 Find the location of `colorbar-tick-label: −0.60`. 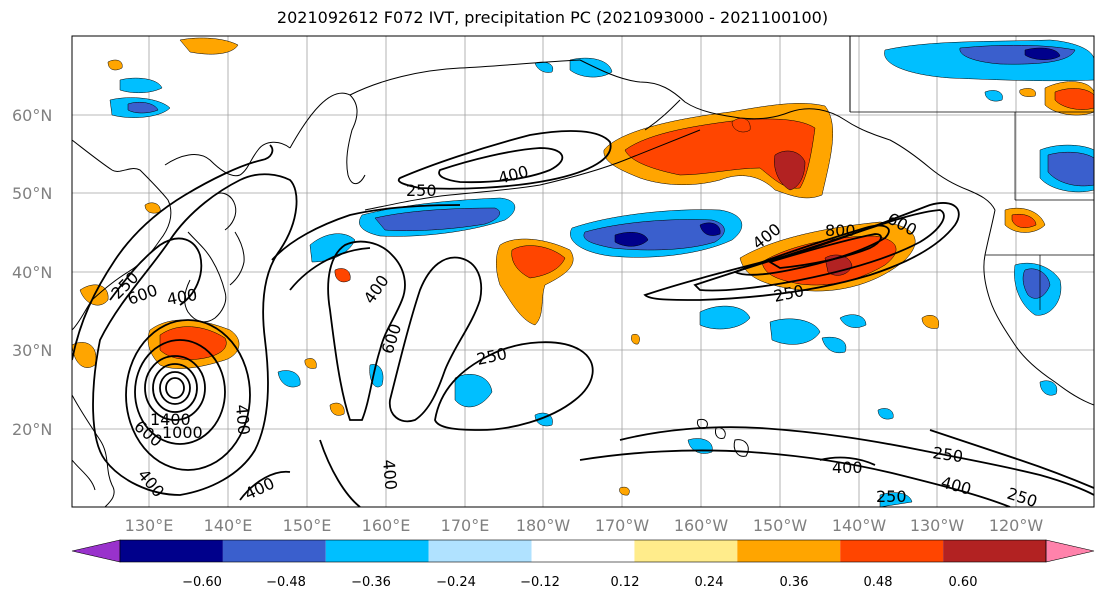

colorbar-tick-label: −0.60 is located at coordinates (202, 582).